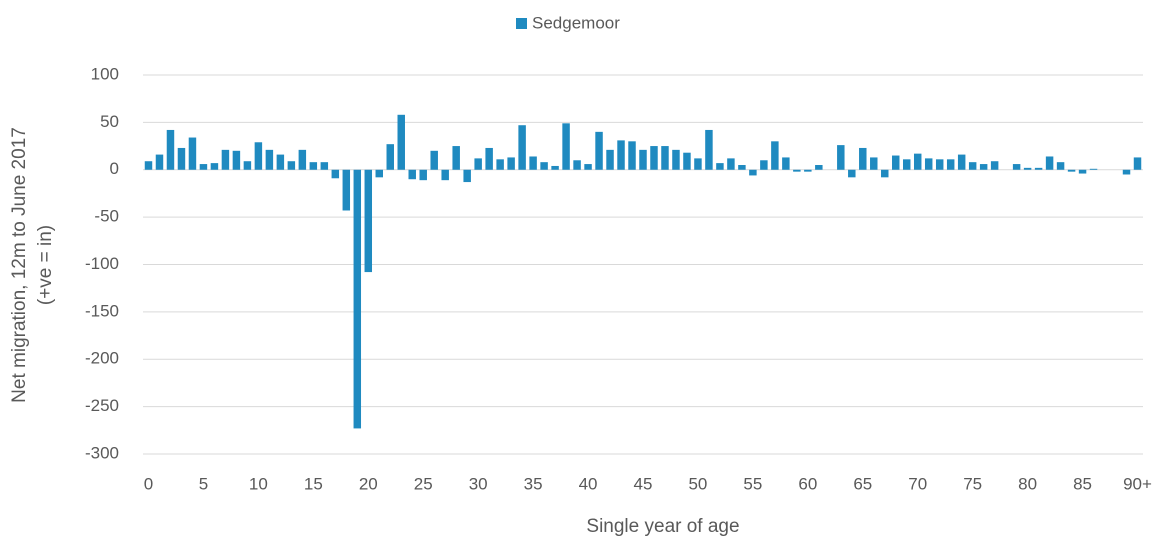 This screenshot has height=538, width=1162. Describe the element at coordinates (258, 483) in the screenshot. I see `x-tick-label: 10` at that location.